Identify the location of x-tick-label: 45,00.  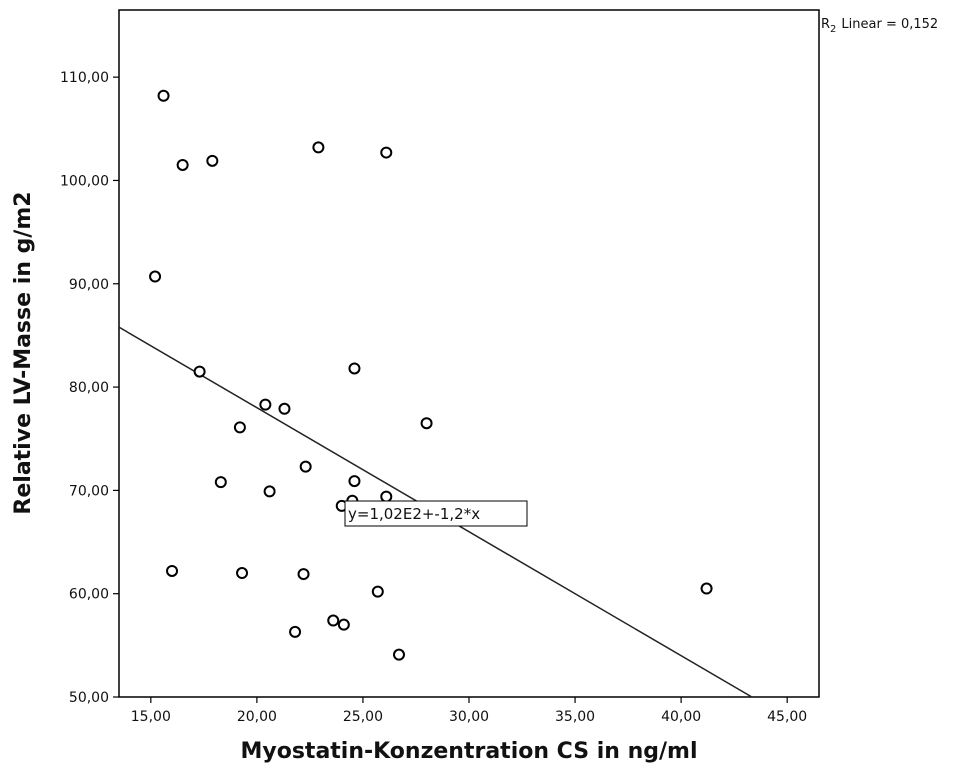
(787, 717).